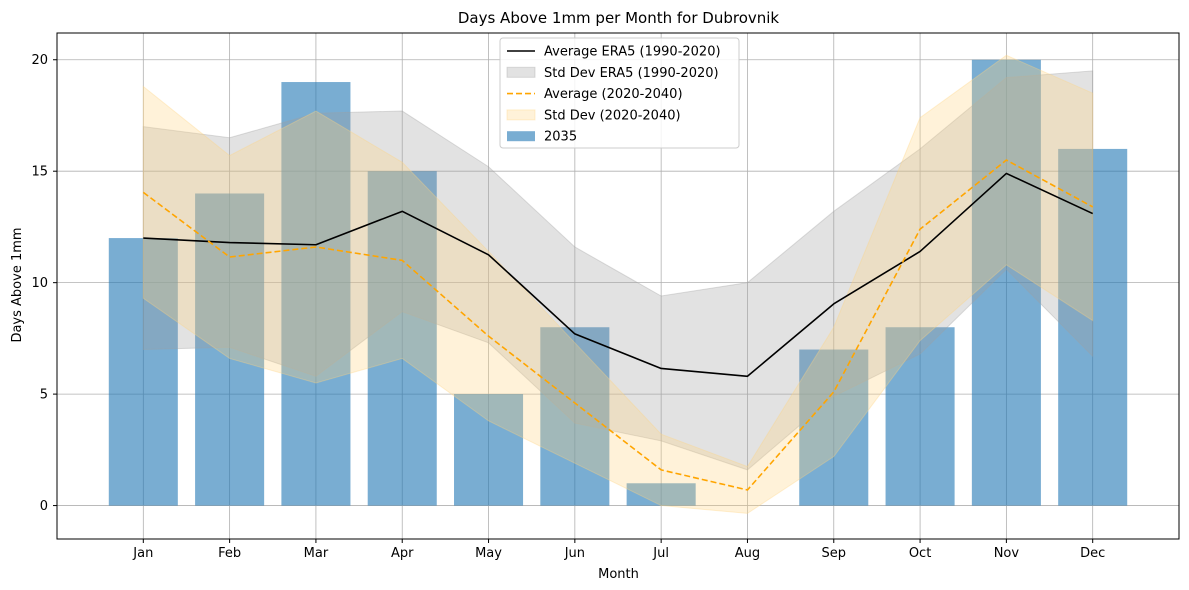 This screenshot has width=1189, height=590. Describe the element at coordinates (747, 553) in the screenshot. I see `x-tick-label: Aug` at that location.